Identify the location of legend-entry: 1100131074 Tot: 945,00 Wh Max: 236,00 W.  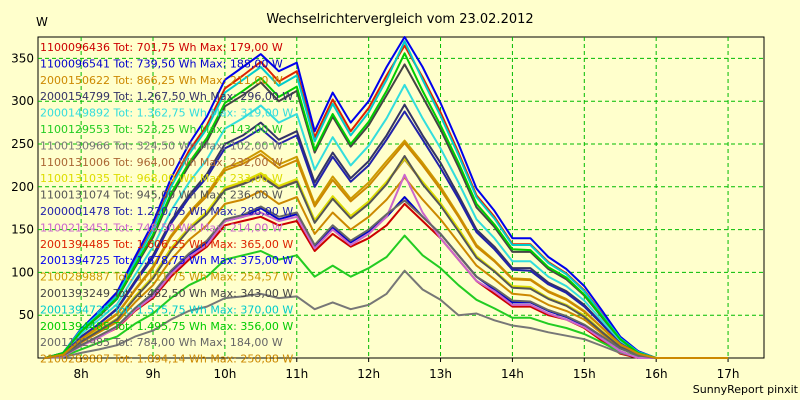
(161, 195).